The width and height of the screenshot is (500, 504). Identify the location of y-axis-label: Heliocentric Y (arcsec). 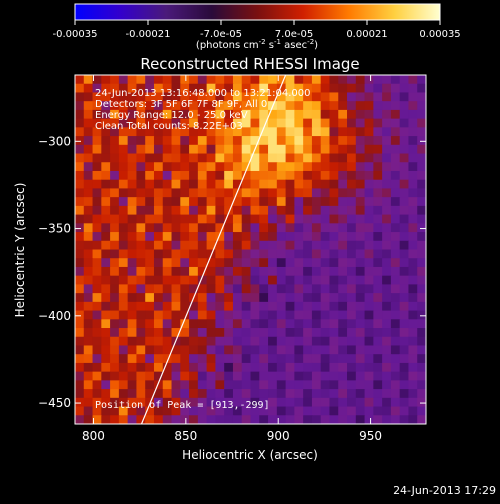
(20, 250).